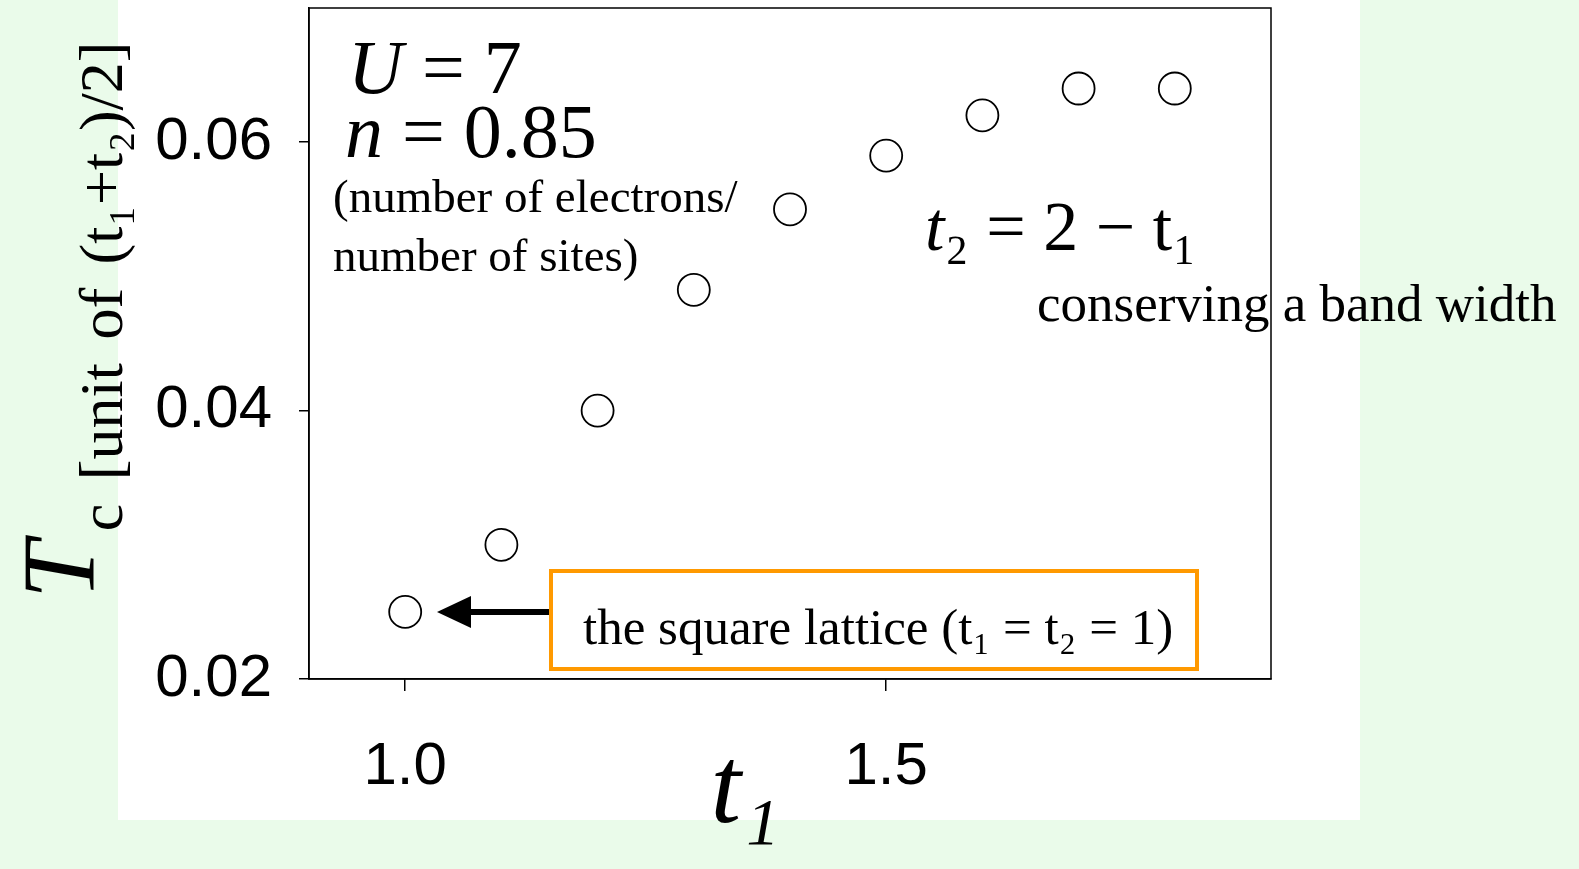 This screenshot has height=869, width=1579. Describe the element at coordinates (1297, 303) in the screenshot. I see `annotation: conserving a band width` at that location.